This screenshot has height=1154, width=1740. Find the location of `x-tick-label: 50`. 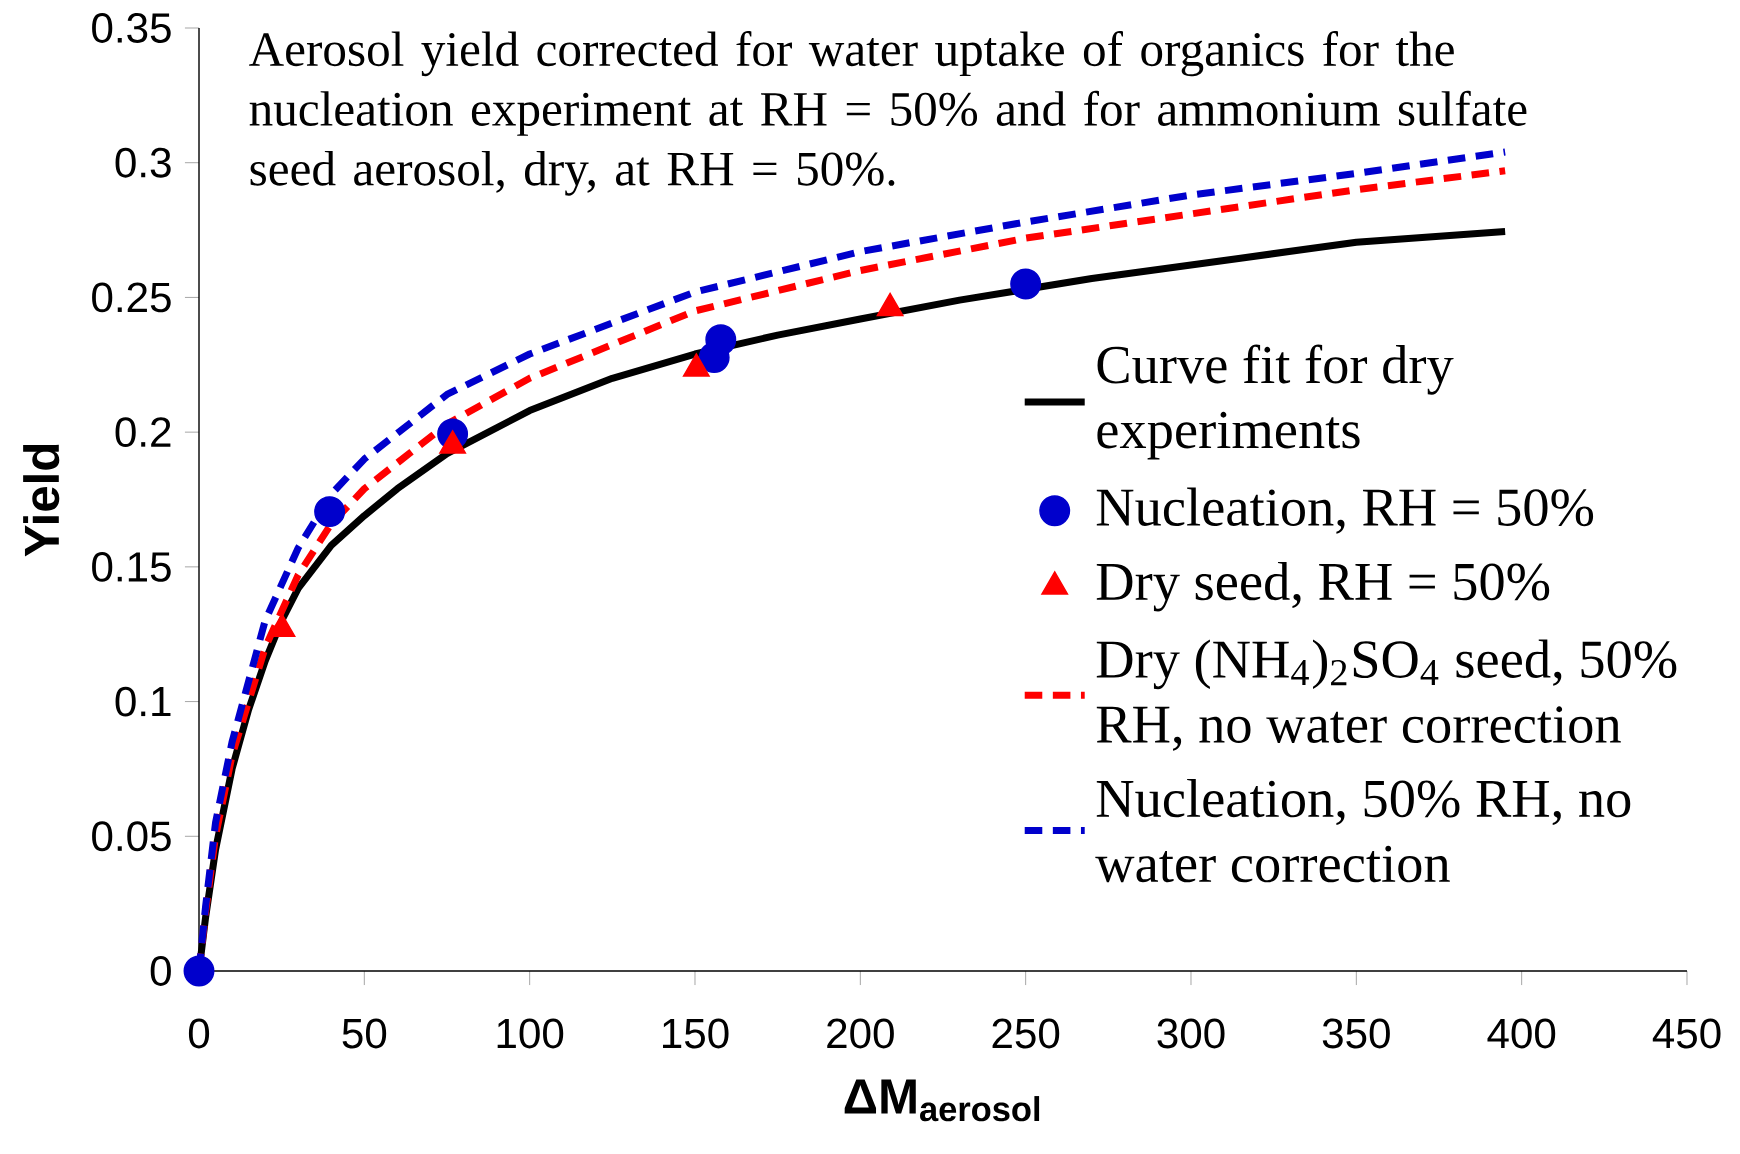

x-tick-label: 50 is located at coordinates (364, 1033).